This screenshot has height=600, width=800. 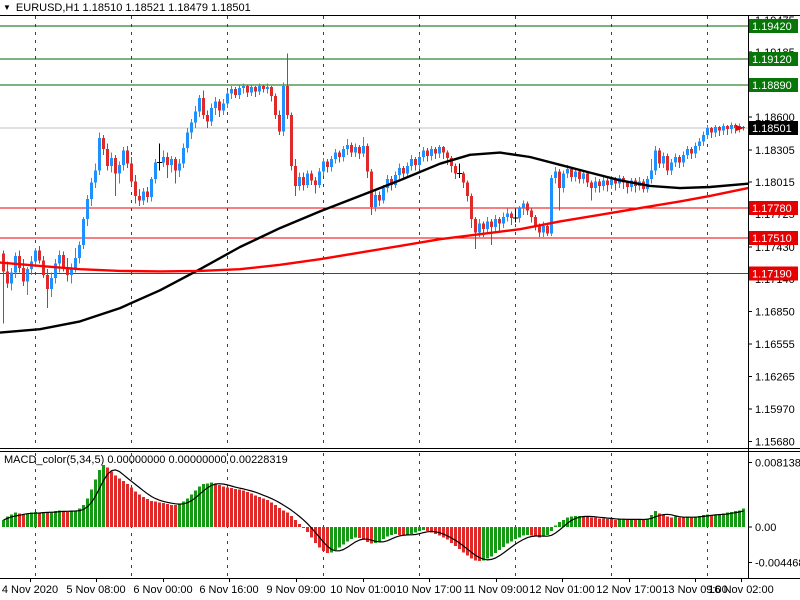 I want to click on current-price-arrow-icon, so click(x=740, y=128).